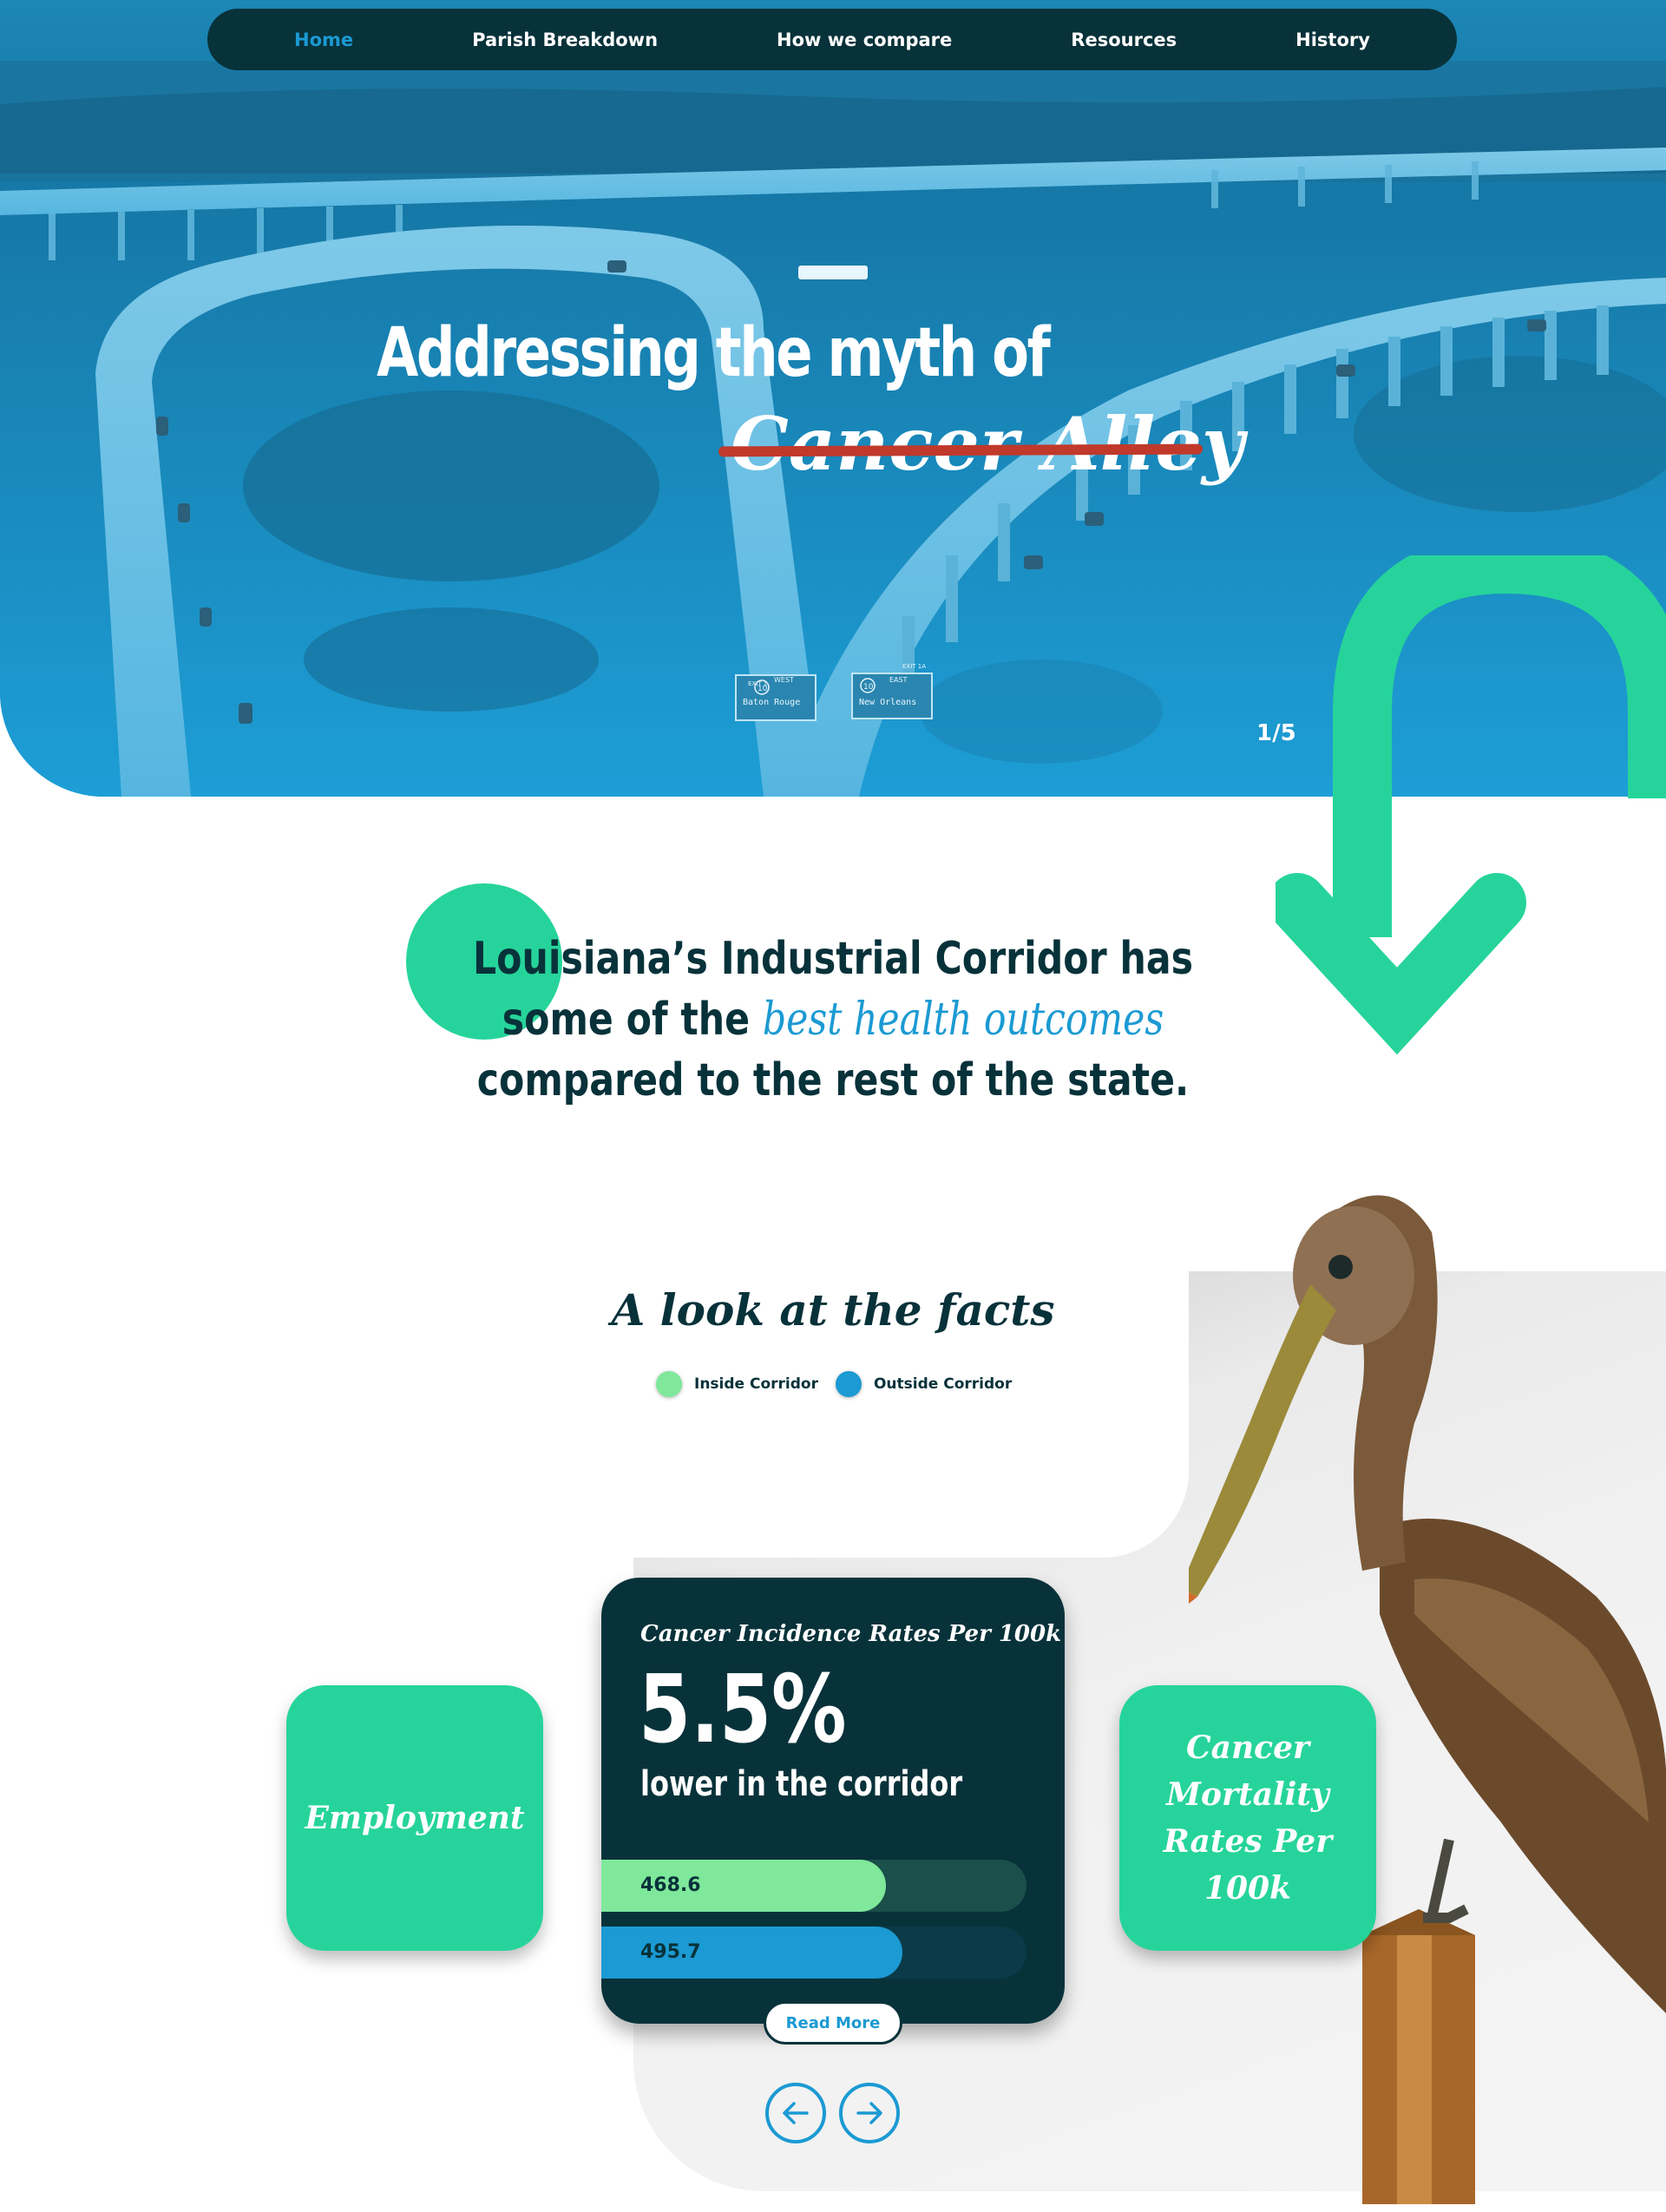  I want to click on legend-item-outside: Outside Corridor, so click(924, 1384).